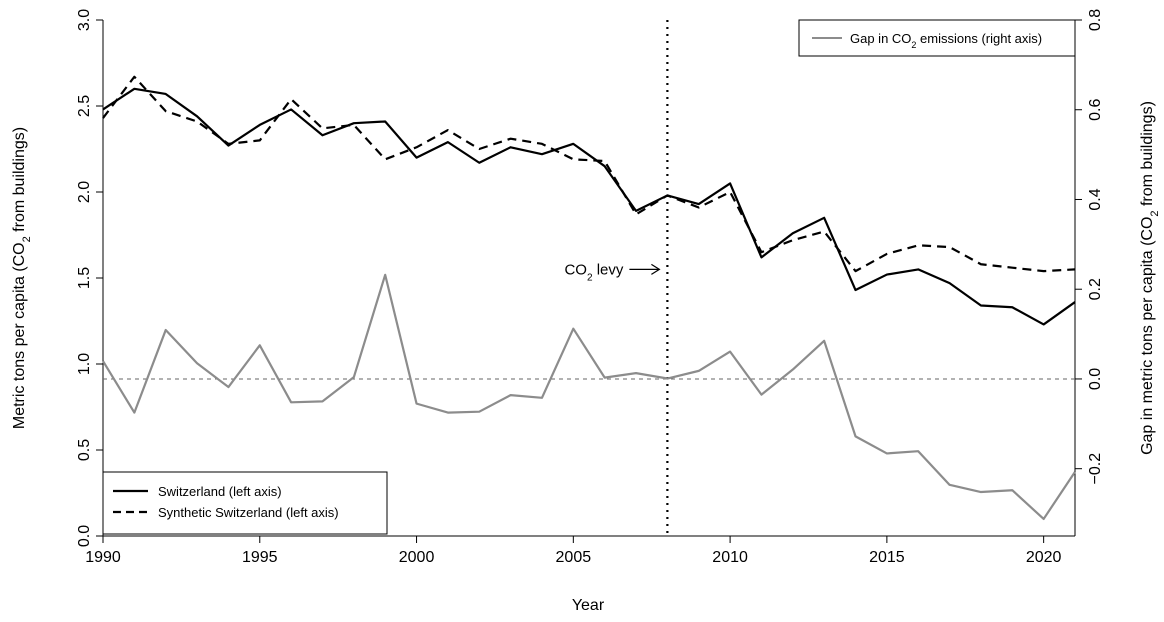 Image resolution: width=1164 pixels, height=622 pixels. I want to click on y-right-tick-label: 0.2, so click(1095, 289).